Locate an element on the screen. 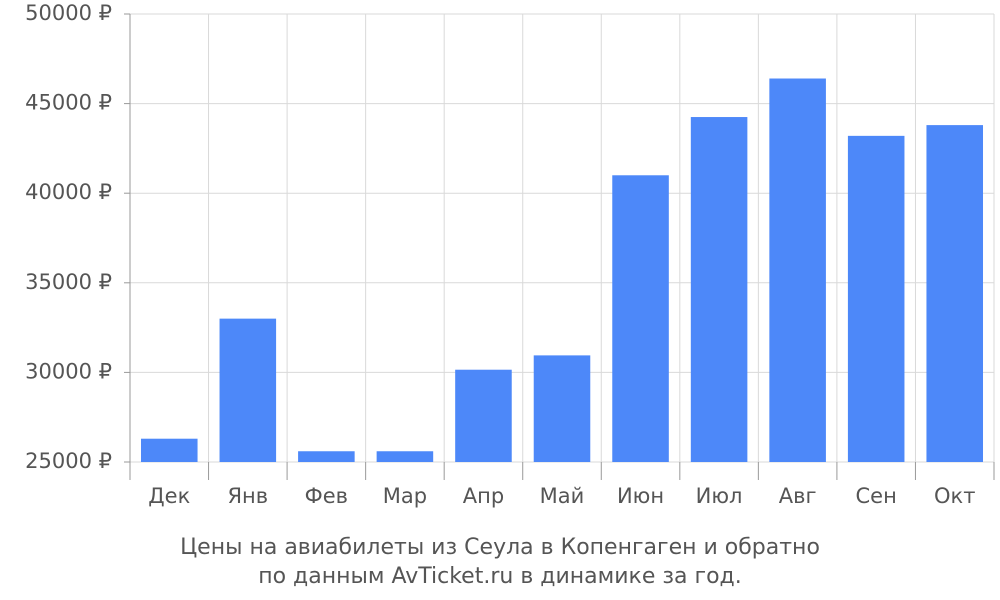 The image size is (1000, 600). y-tick-label: 30000 ₽ is located at coordinates (68, 371).